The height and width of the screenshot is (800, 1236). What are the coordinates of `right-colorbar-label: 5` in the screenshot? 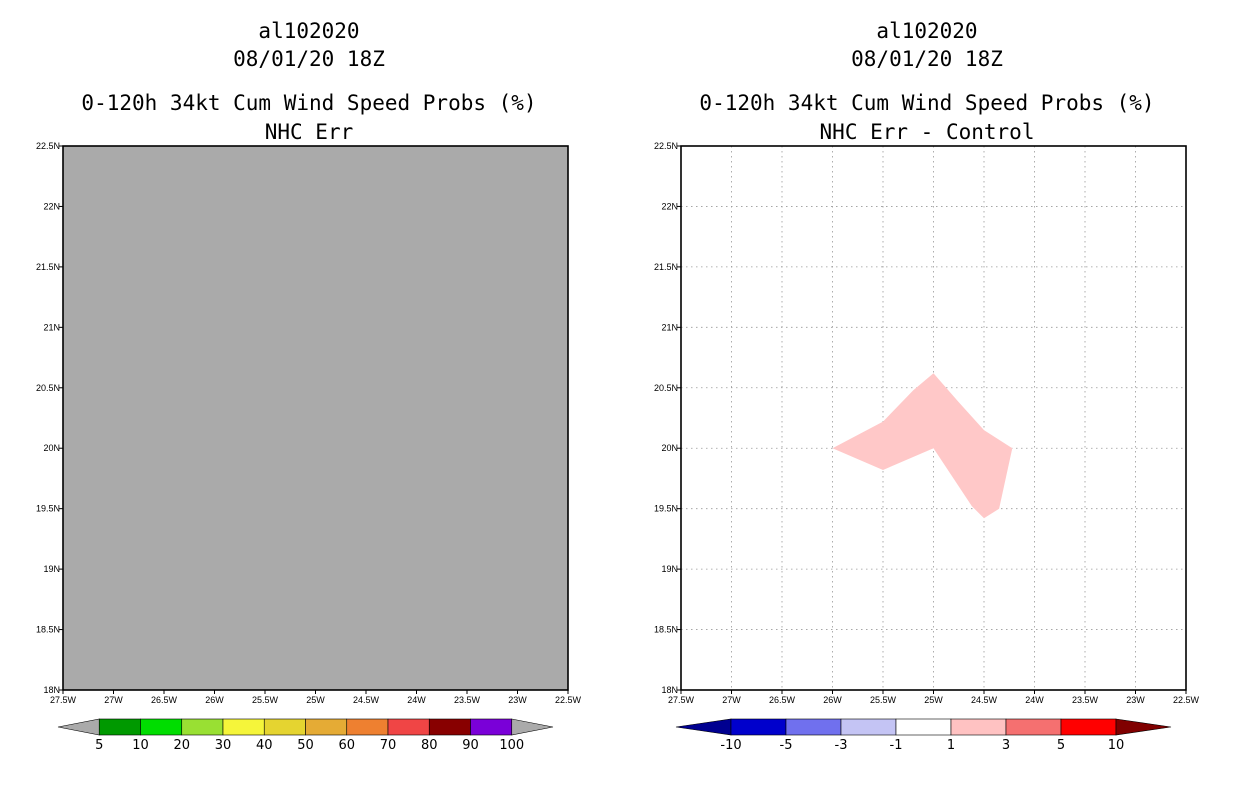 It's located at (1061, 745).